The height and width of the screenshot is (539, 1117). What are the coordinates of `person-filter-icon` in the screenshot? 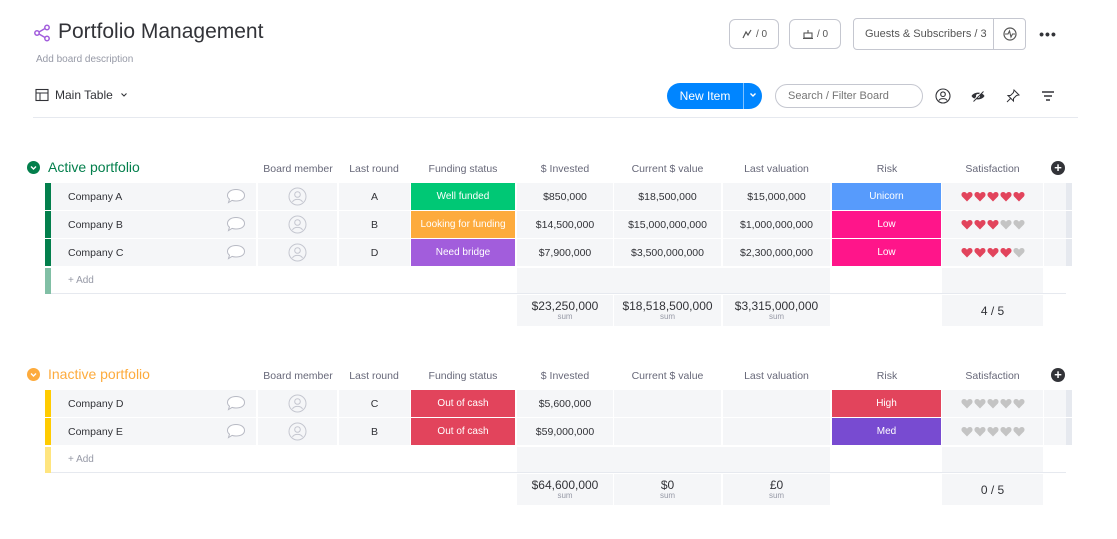 It's located at (943, 96).